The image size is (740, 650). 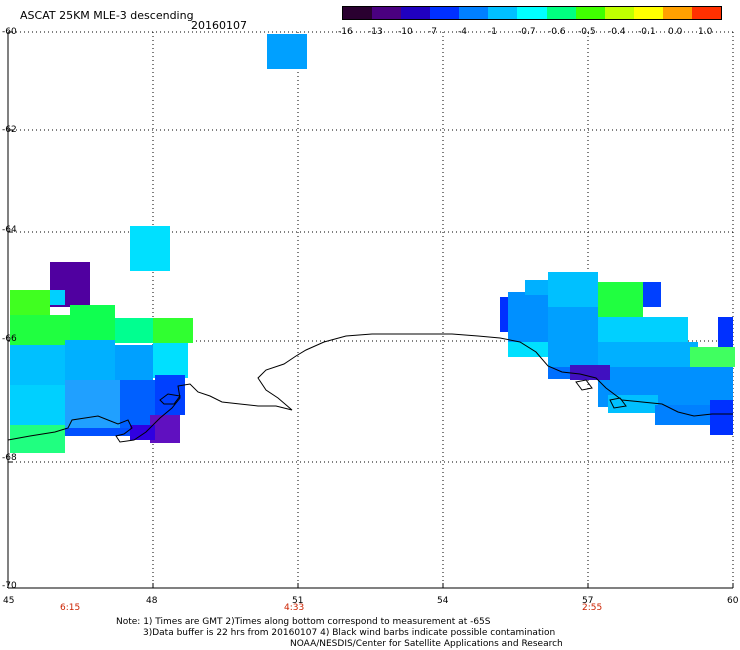 What do you see at coordinates (587, 32) in the screenshot?
I see `color-scale-label: -0.5` at bounding box center [587, 32].